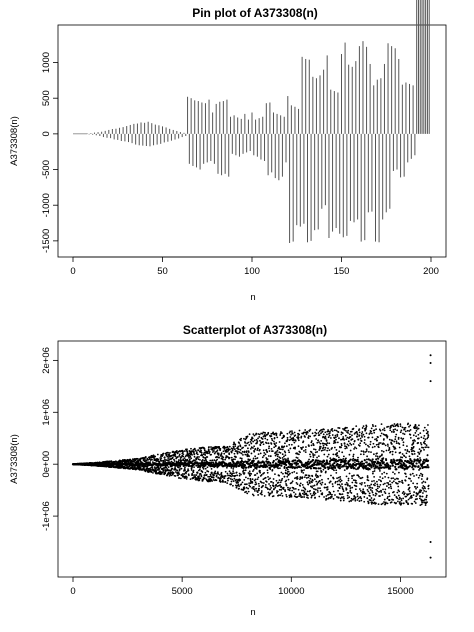 The image size is (474, 632). Describe the element at coordinates (431, 271) in the screenshot. I see `pin-xtick-label: 200` at that location.